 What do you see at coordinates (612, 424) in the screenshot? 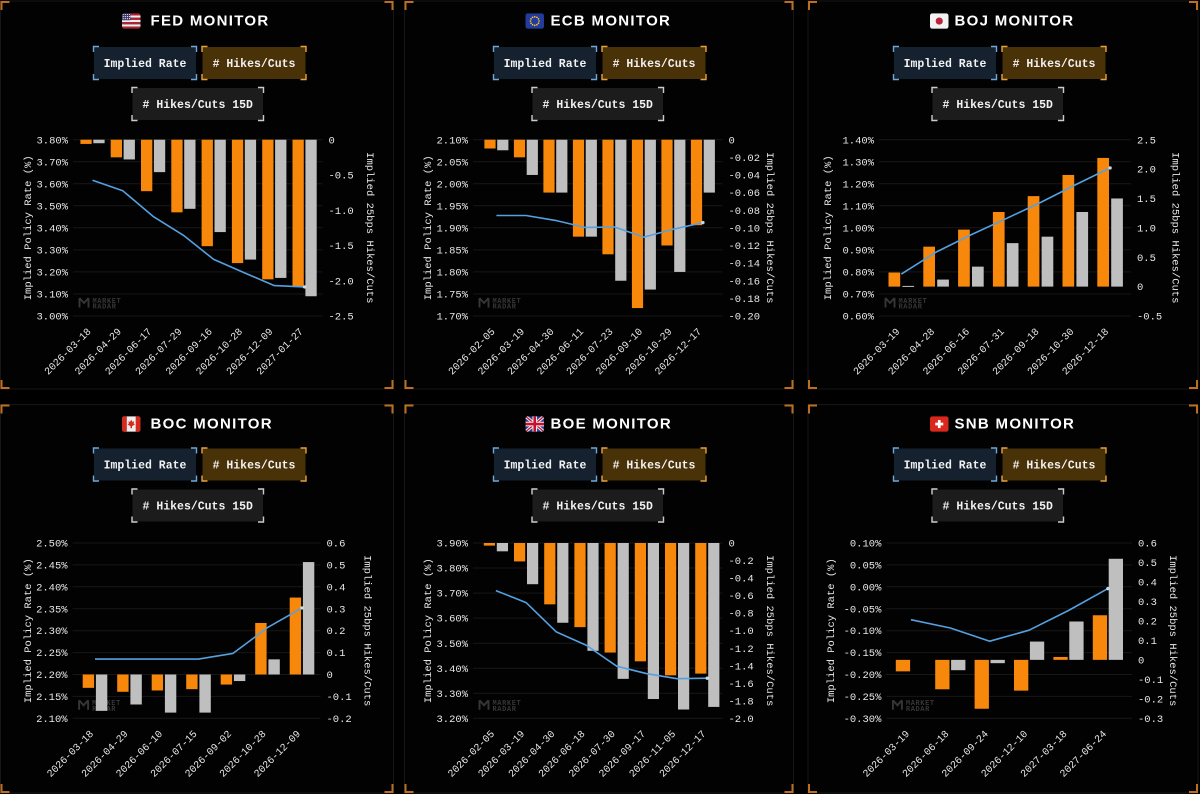
I see `svg-text: BOE MONITOR` at bounding box center [612, 424].